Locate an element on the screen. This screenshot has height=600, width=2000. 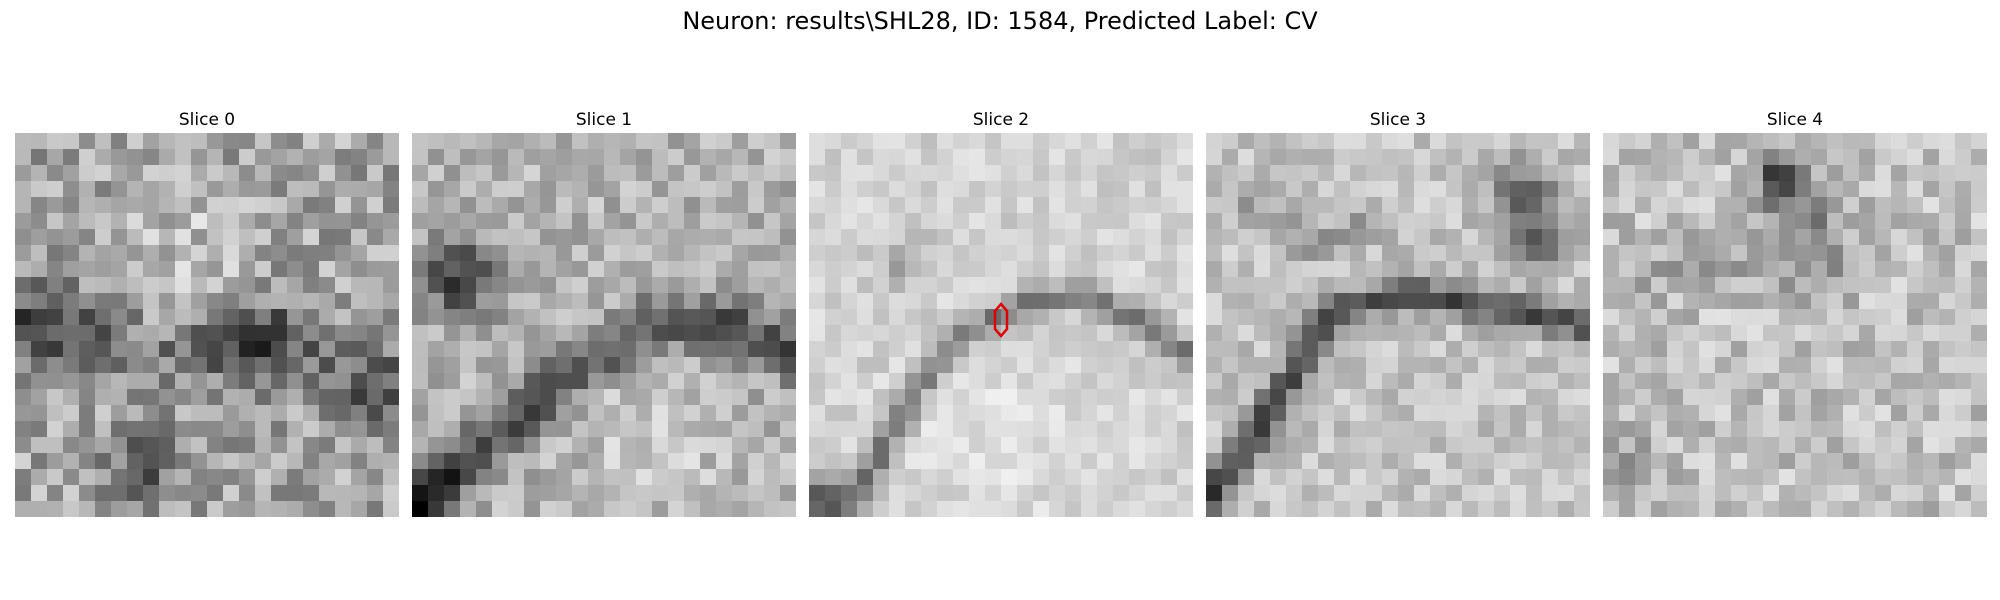
slice-panel-4: Slice 4 is located at coordinates (1795, 312).